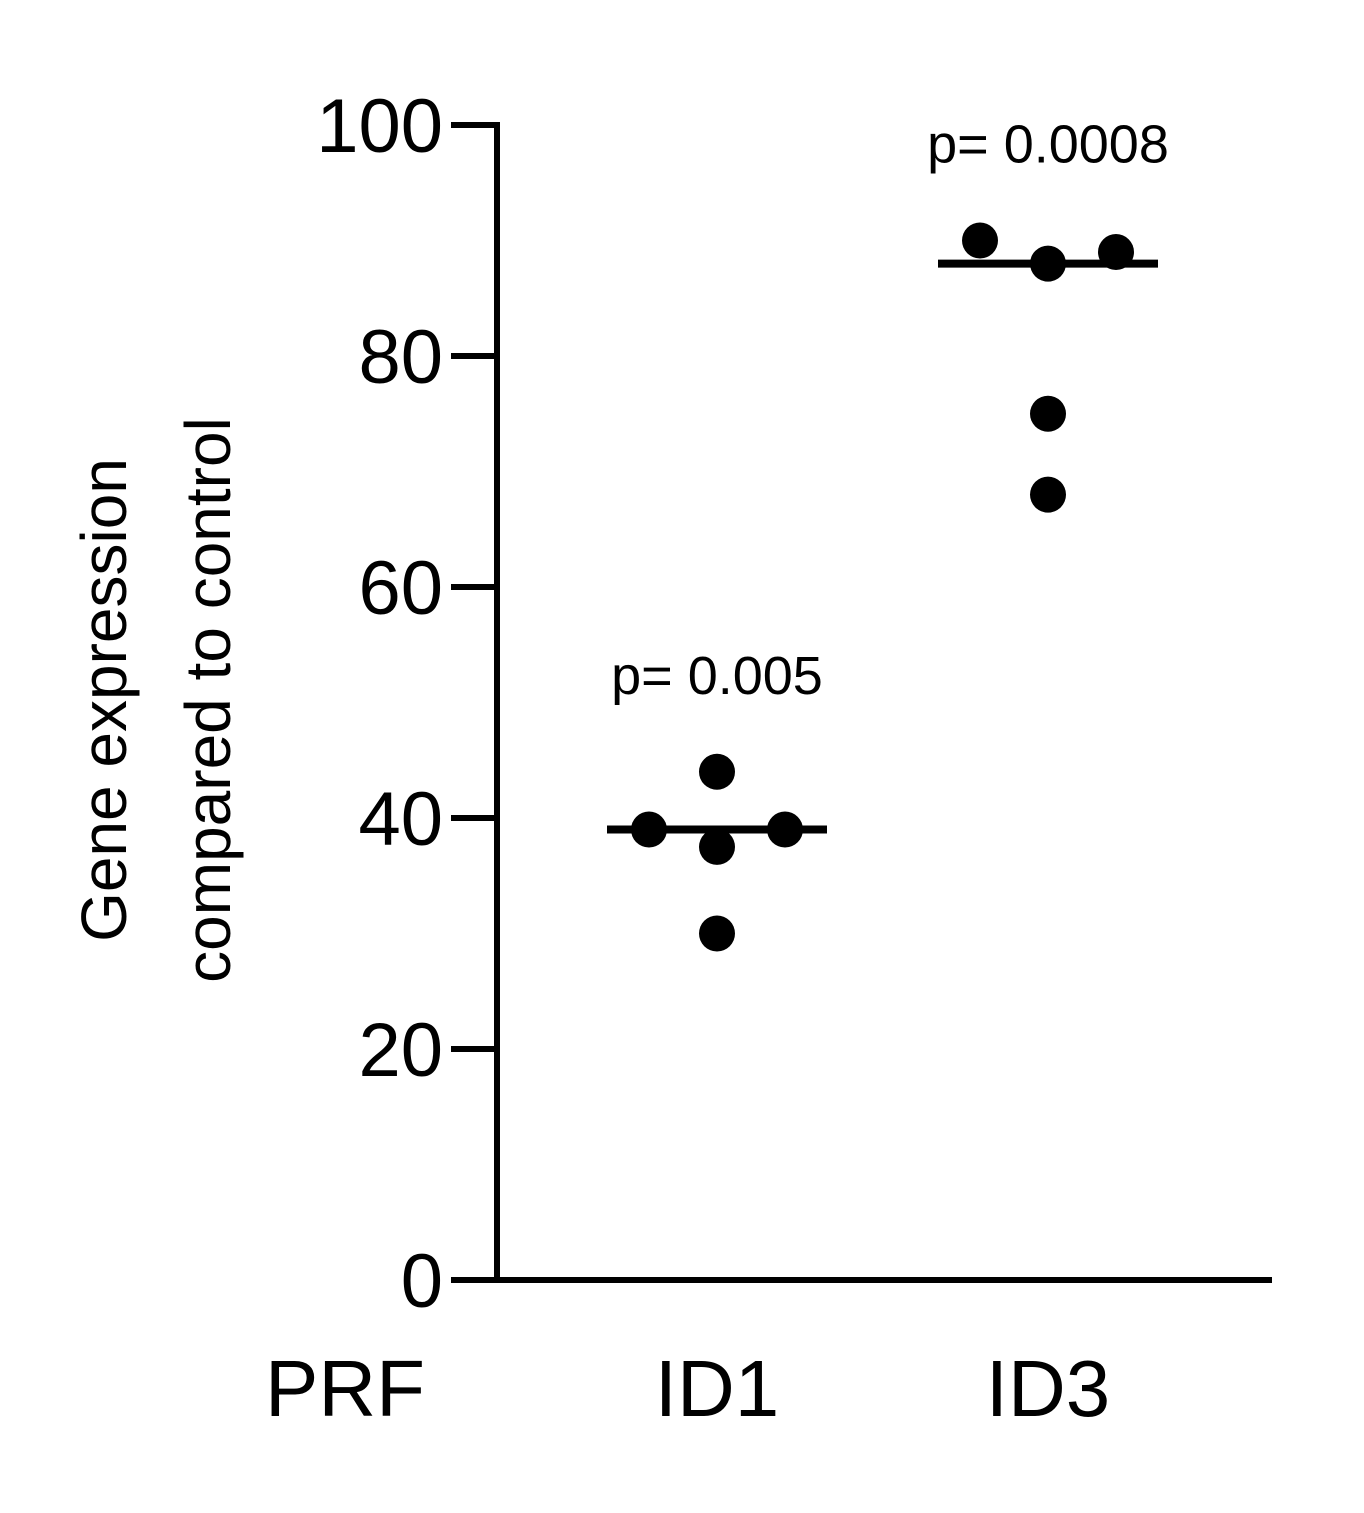 The width and height of the screenshot is (1364, 1513). I want to click on category-label: ID1, so click(717, 1388).